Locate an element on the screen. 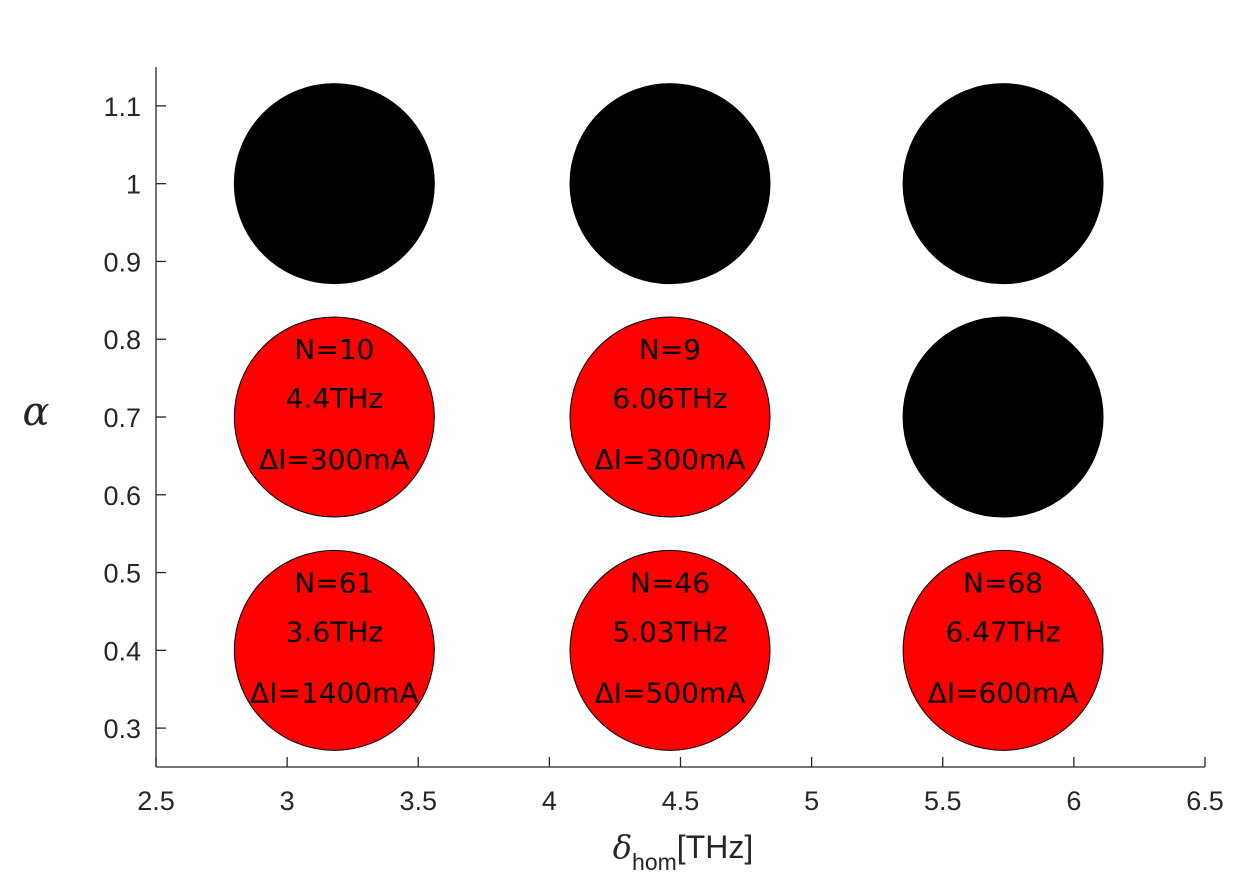 This screenshot has height=879, width=1256. data-point: N=10 4.4THz ΔI=300mA is located at coordinates (334, 417).